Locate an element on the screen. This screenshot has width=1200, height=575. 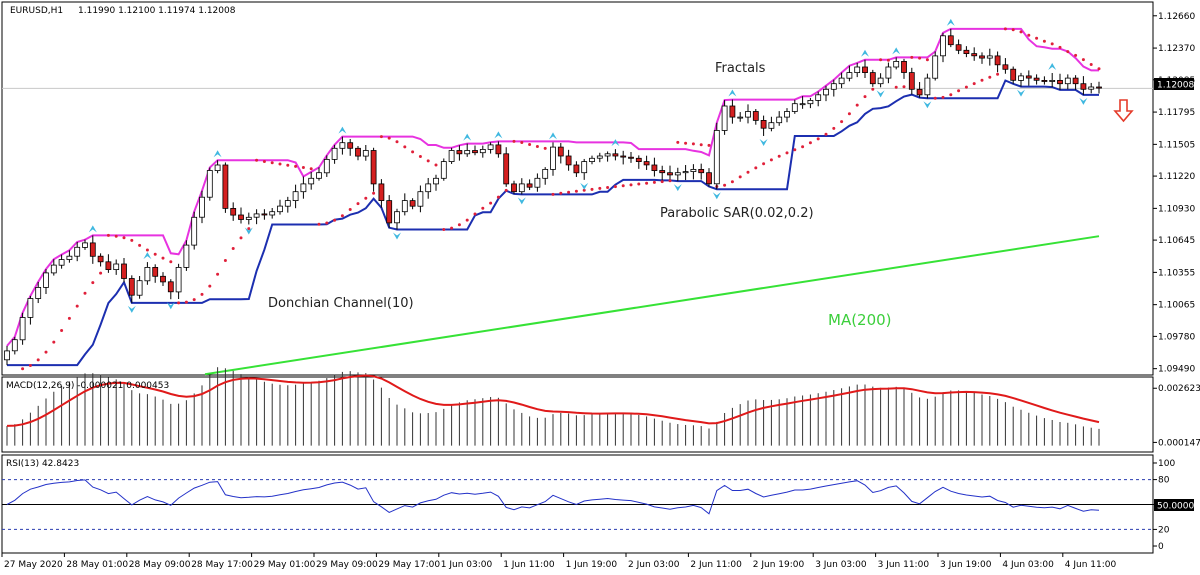
price-tick-label: 1.11795 is located at coordinates (1176, 113).